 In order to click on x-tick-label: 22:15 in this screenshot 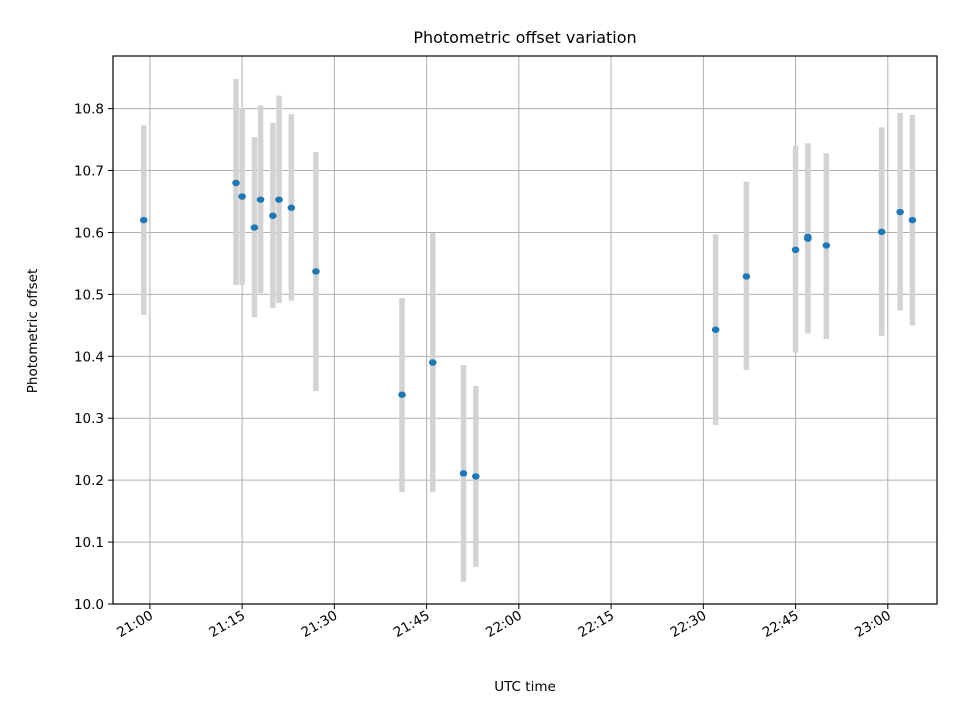, I will do `click(596, 624)`.